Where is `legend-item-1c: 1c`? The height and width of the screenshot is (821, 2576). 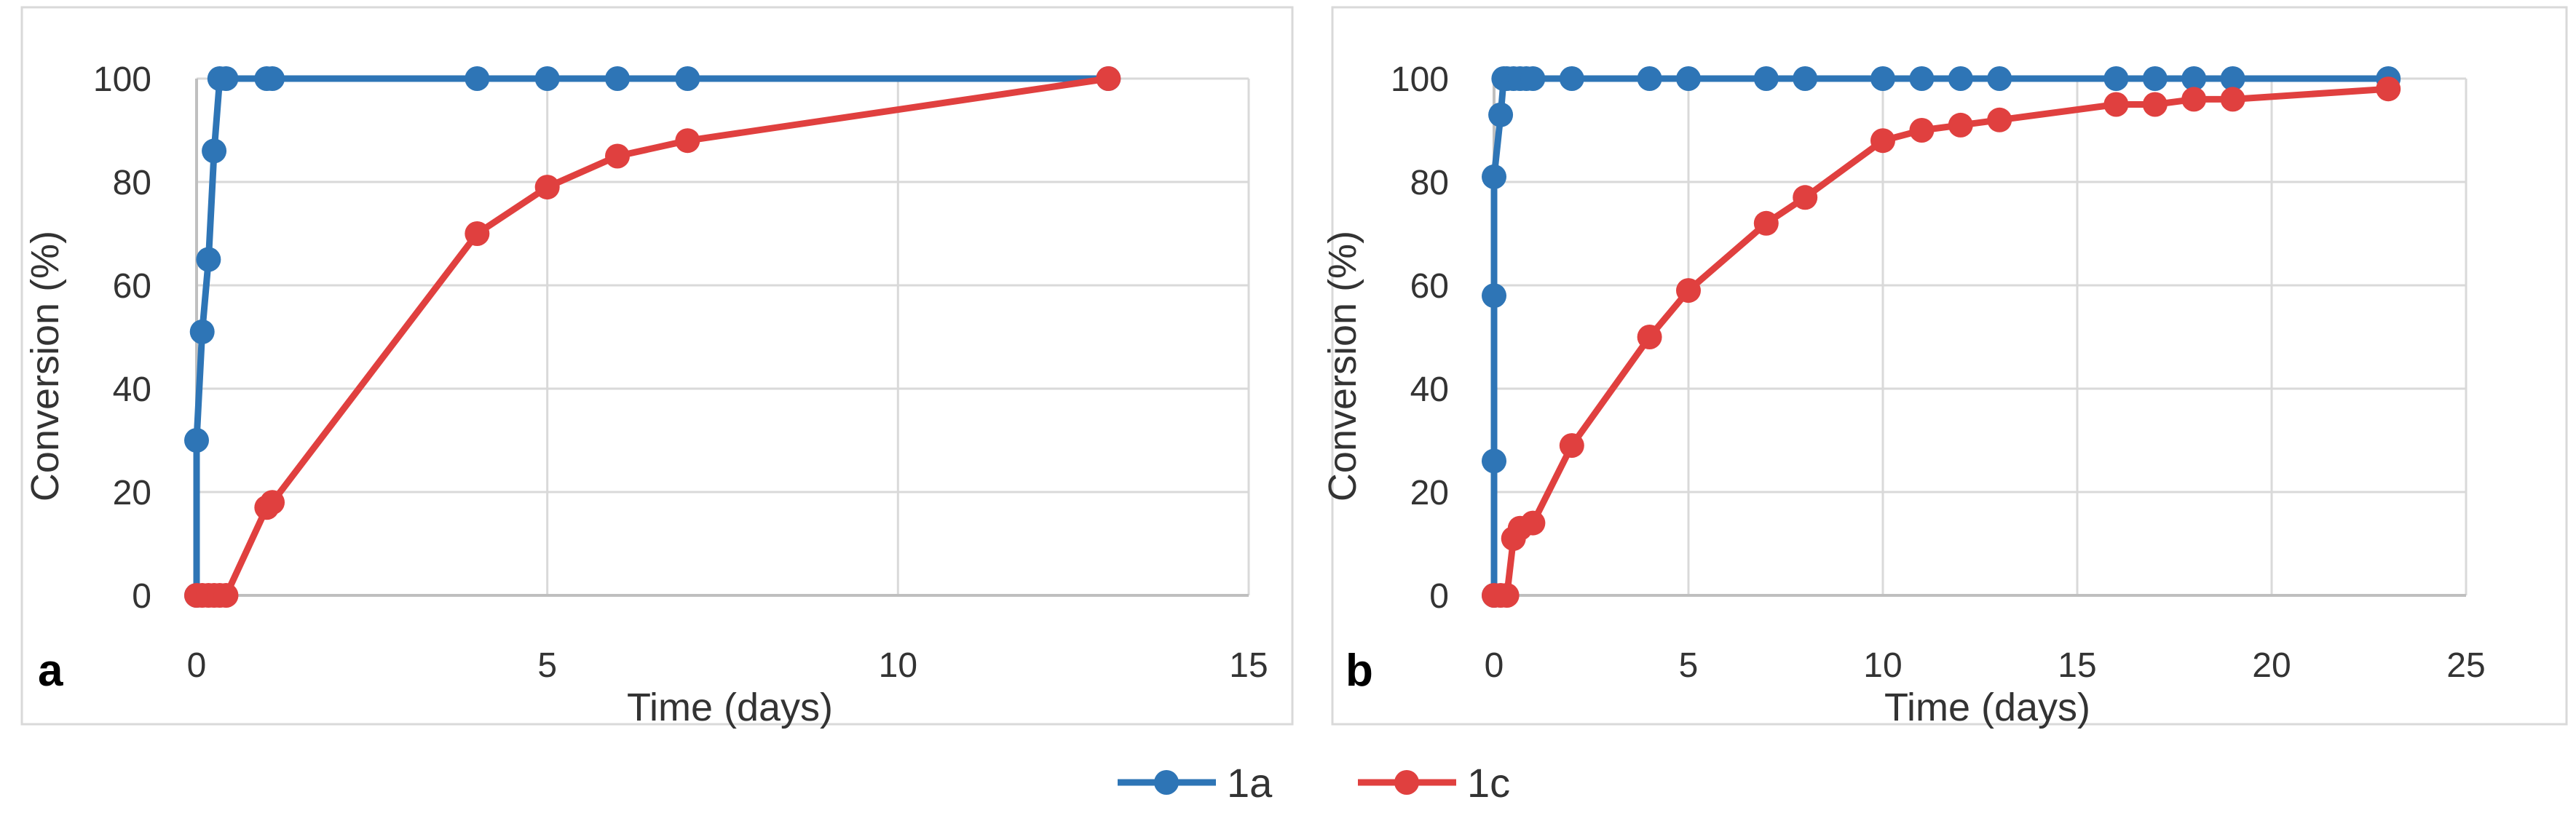
legend-item-1c: 1c is located at coordinates (1434, 783).